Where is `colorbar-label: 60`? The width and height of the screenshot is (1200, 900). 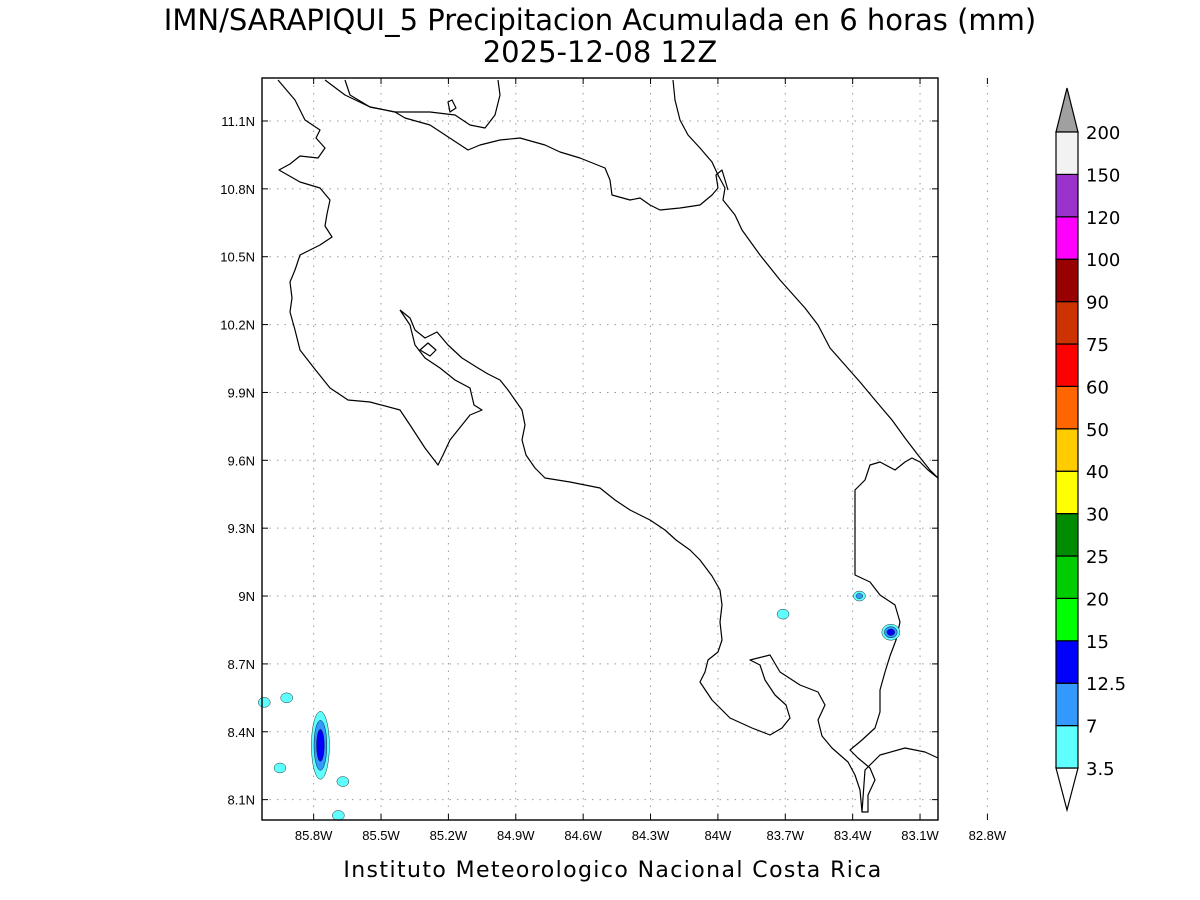
colorbar-label: 60 is located at coordinates (1097, 387).